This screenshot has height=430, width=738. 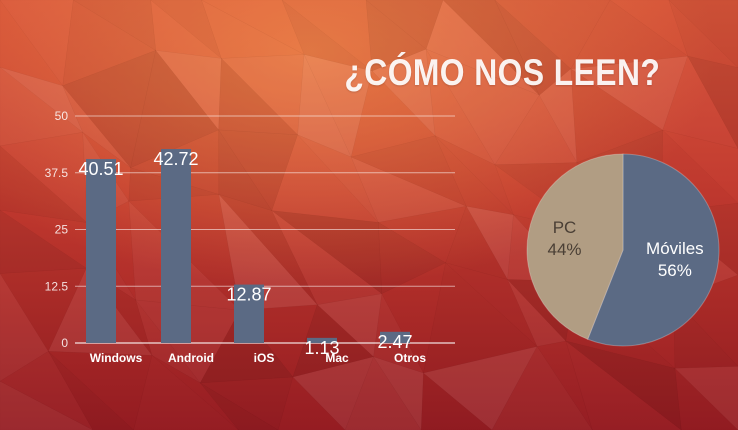 What do you see at coordinates (100, 169) in the screenshot?
I see `bar-value-label: 40.51` at bounding box center [100, 169].